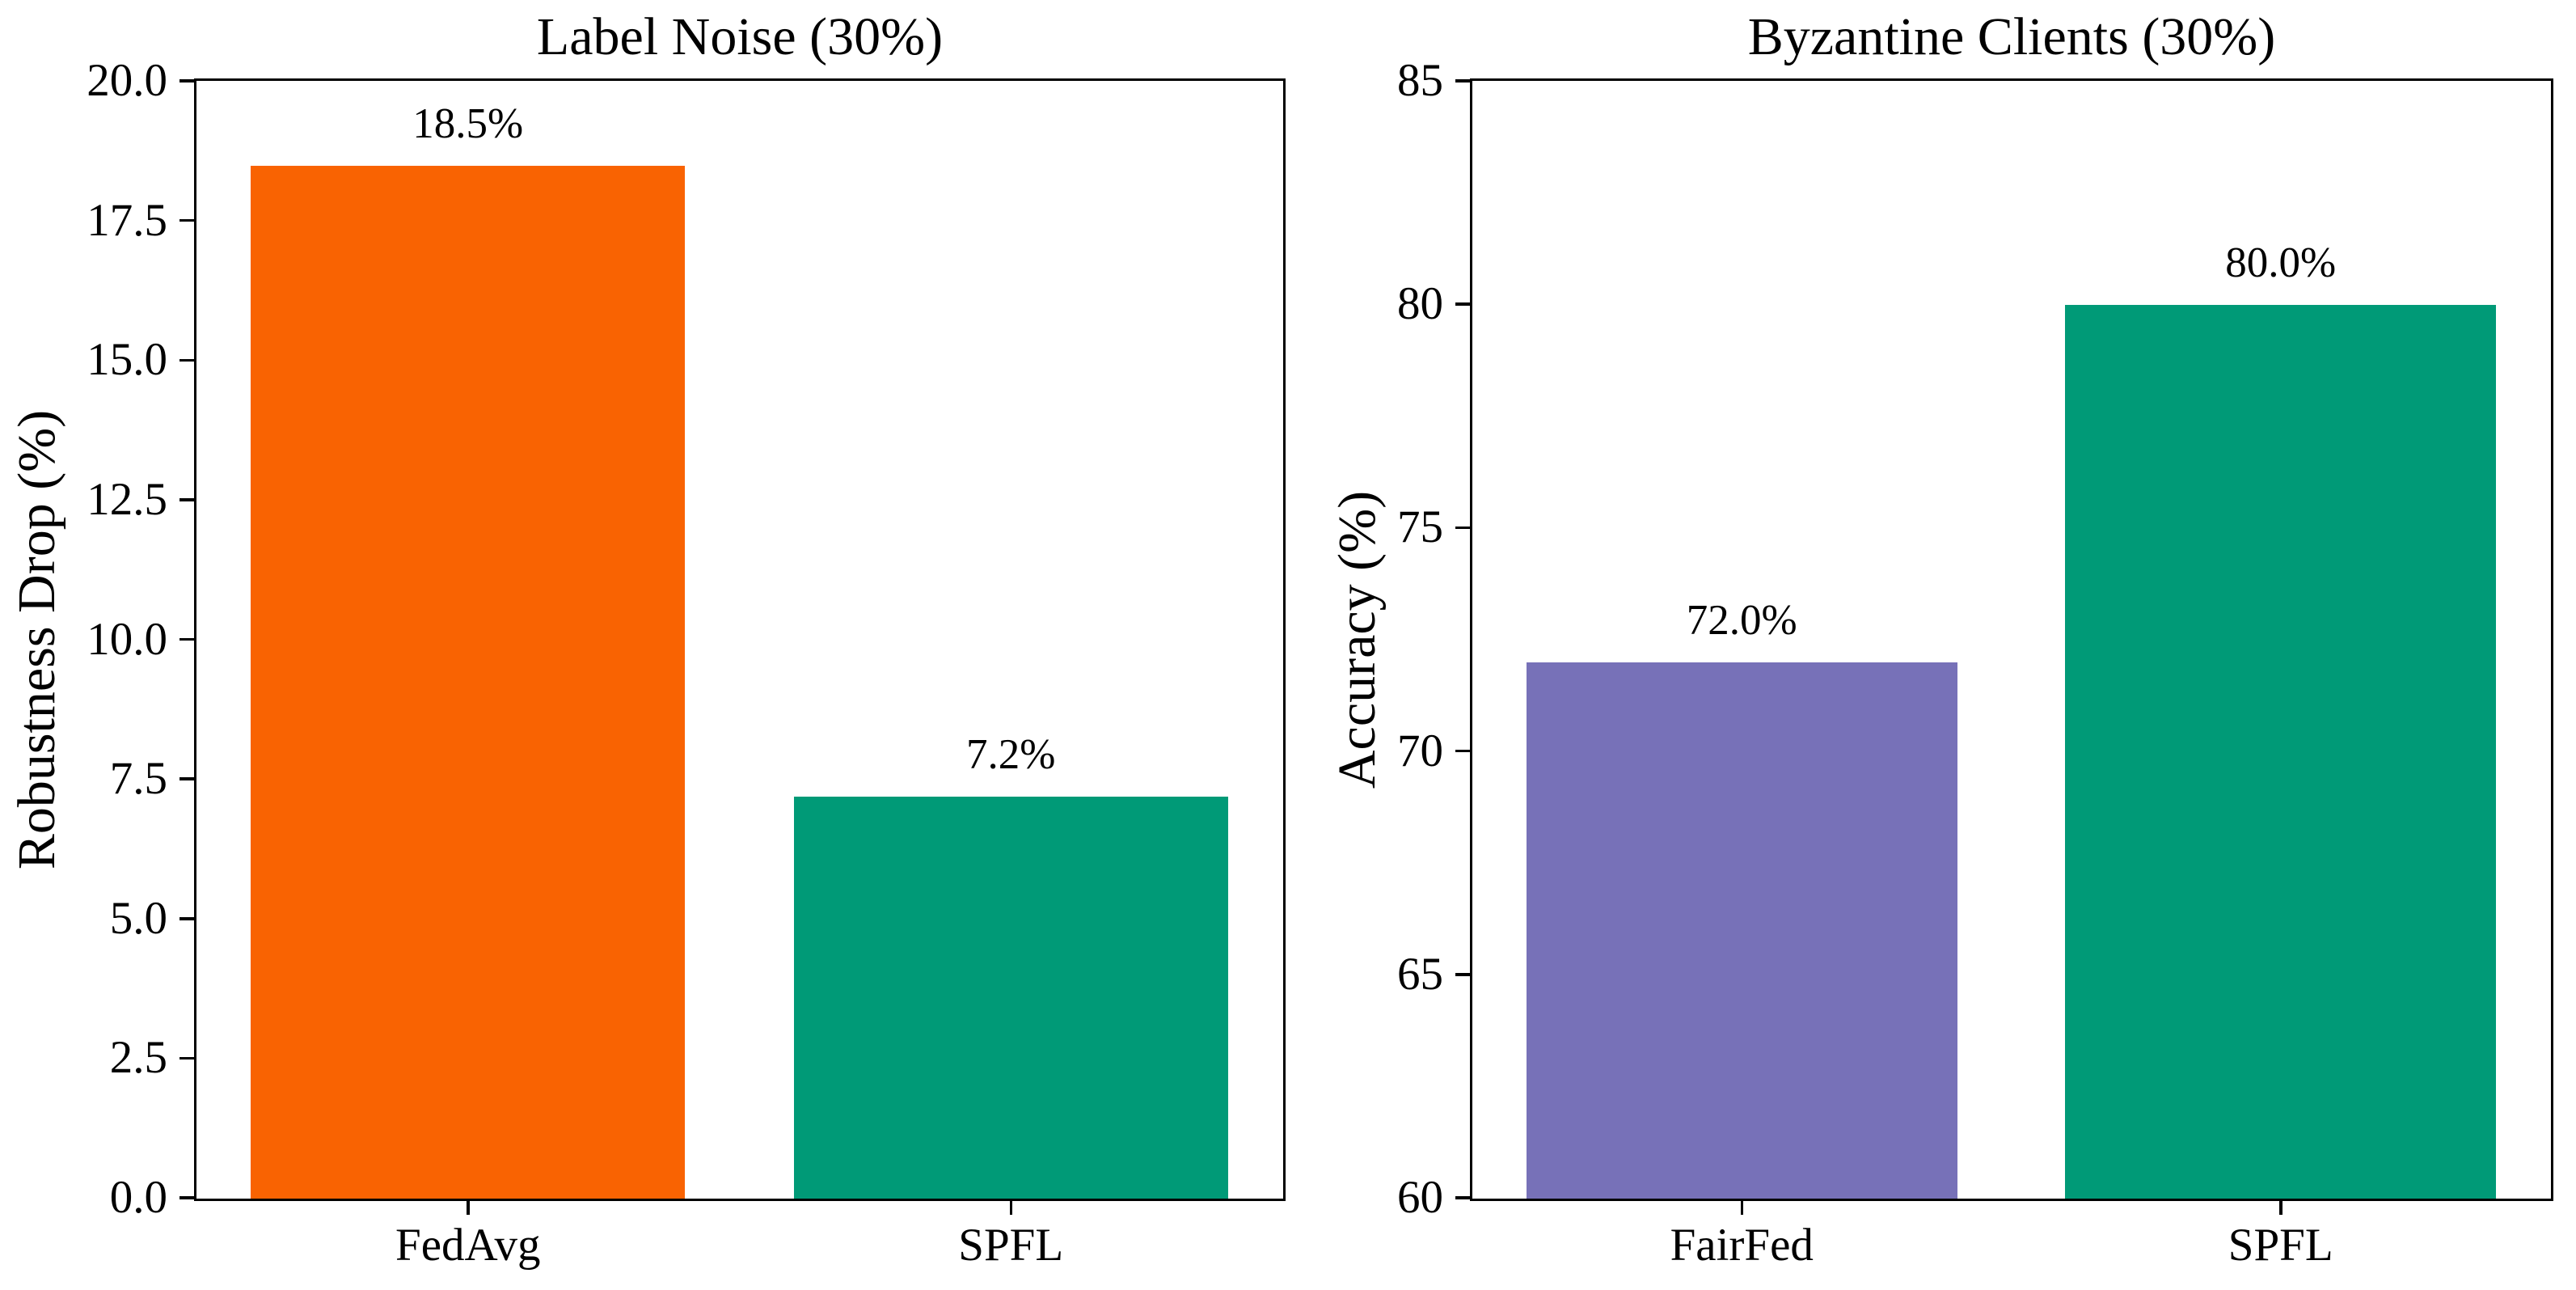  Describe the element at coordinates (1420, 304) in the screenshot. I see `y-tick-label: 80` at that location.